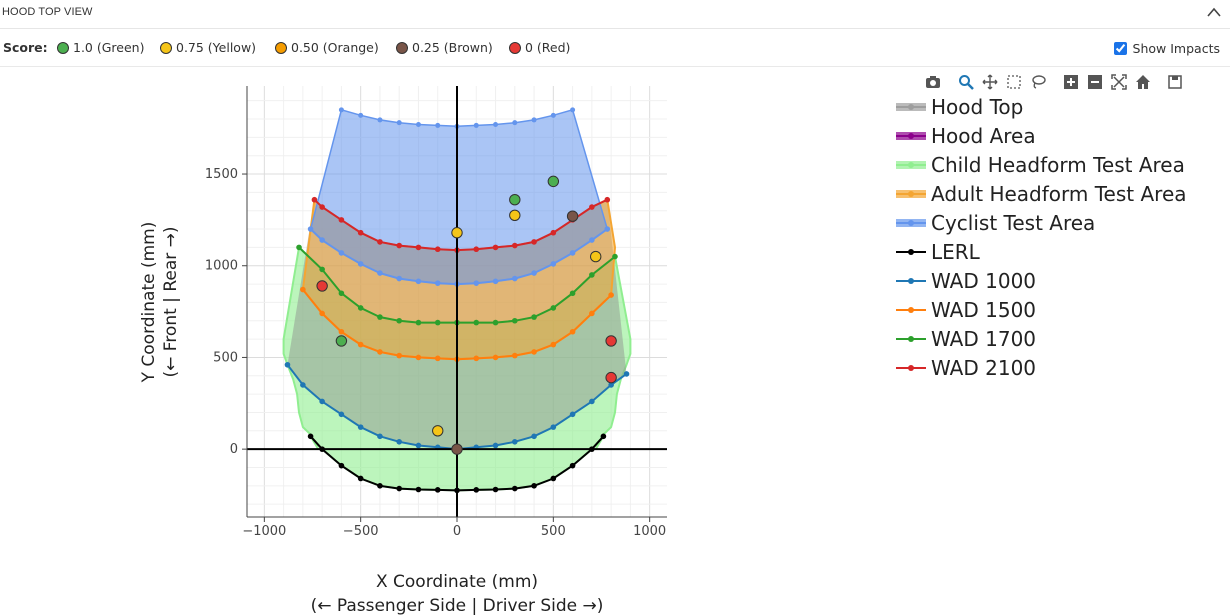  Describe the element at coordinates (1175, 82) in the screenshot. I see `save-icon` at that location.